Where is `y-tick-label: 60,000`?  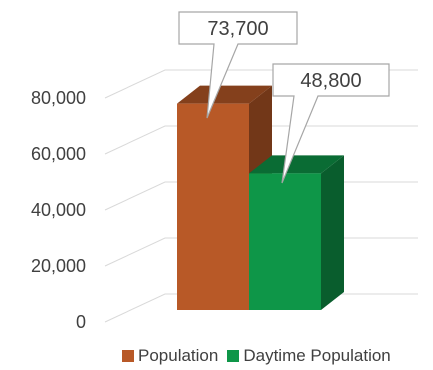
y-tick-label: 60,000 is located at coordinates (58, 154).